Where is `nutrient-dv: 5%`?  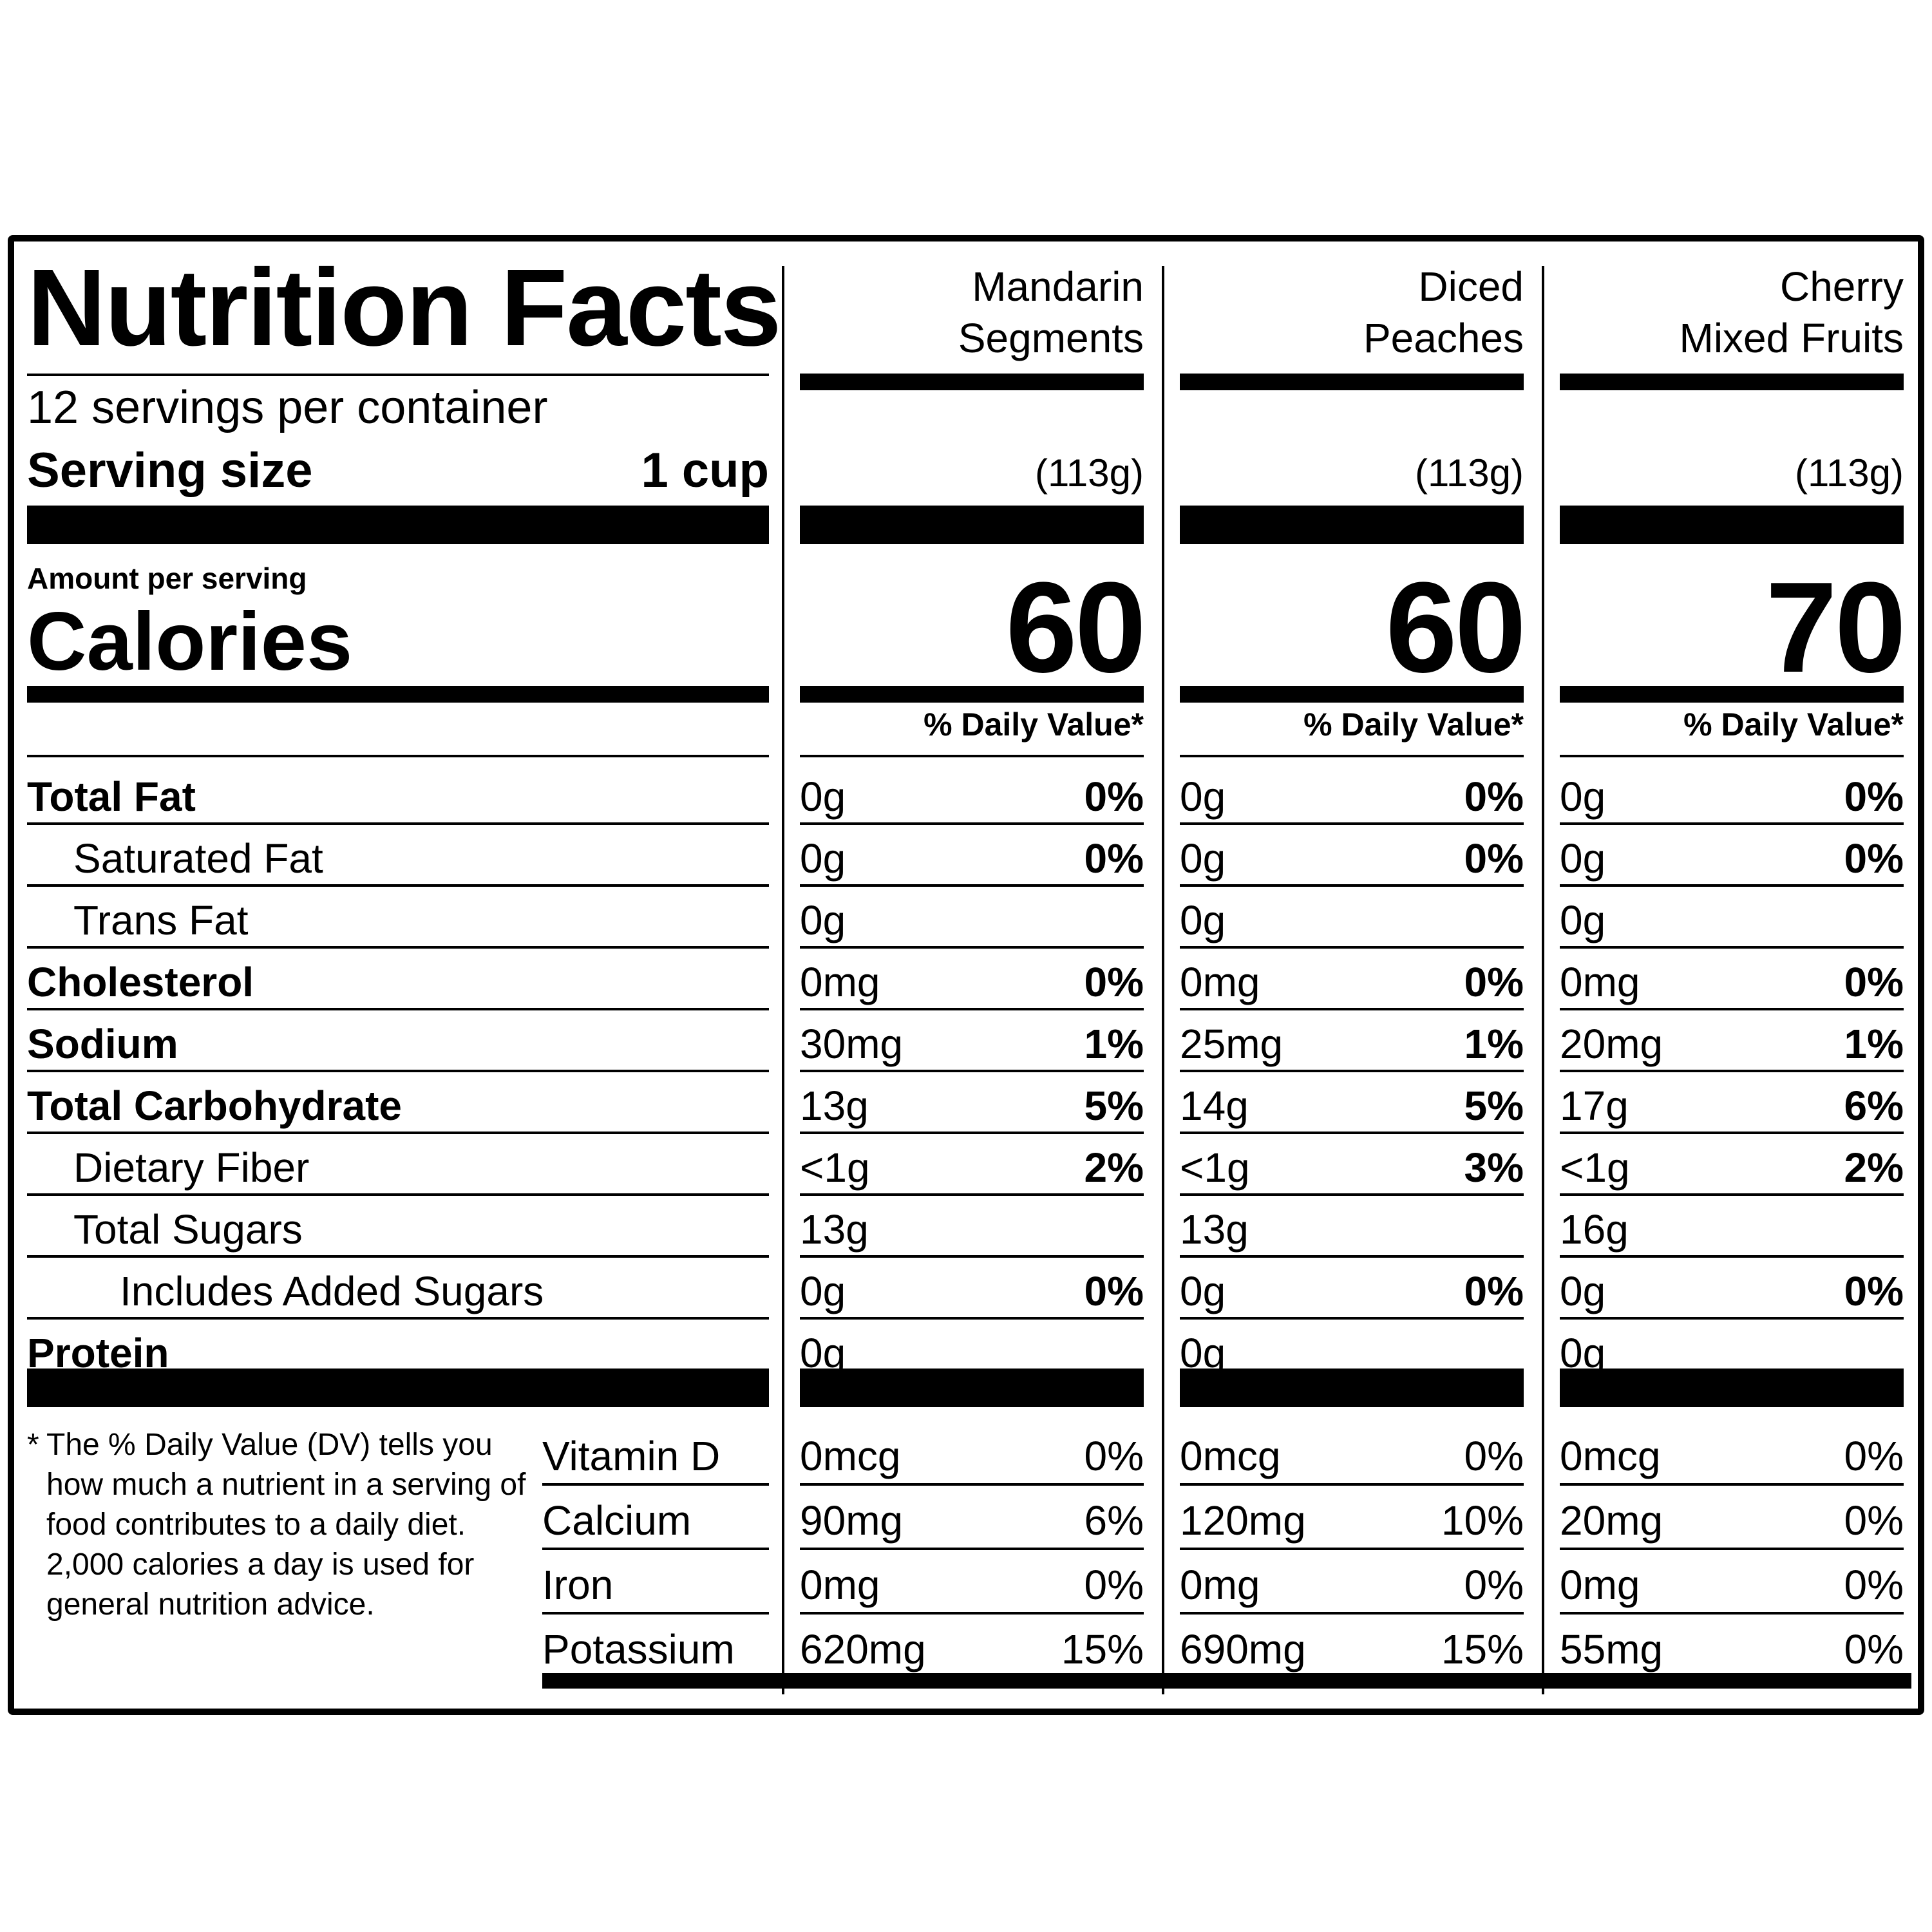 nutrient-dv: 5% is located at coordinates (1114, 1105).